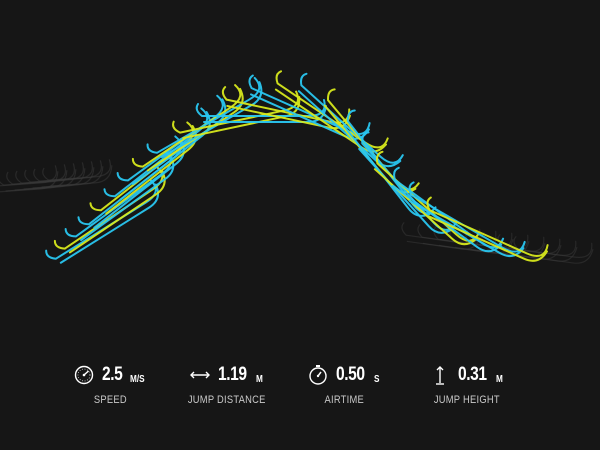 This screenshot has height=450, width=600. I want to click on jump-height-unit: M, so click(500, 379).